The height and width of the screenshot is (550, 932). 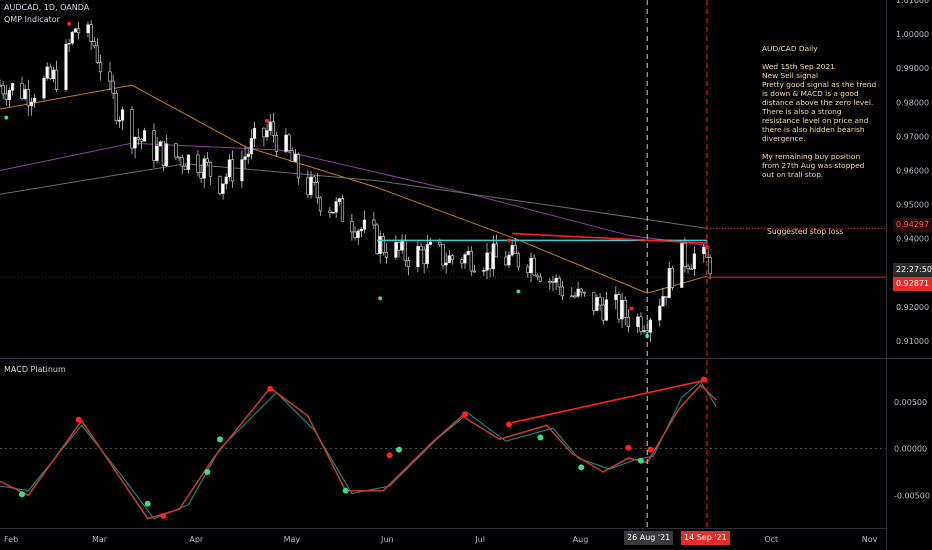 What do you see at coordinates (805, 231) in the screenshot?
I see `stop-loss-label: Suggested stop loss` at bounding box center [805, 231].